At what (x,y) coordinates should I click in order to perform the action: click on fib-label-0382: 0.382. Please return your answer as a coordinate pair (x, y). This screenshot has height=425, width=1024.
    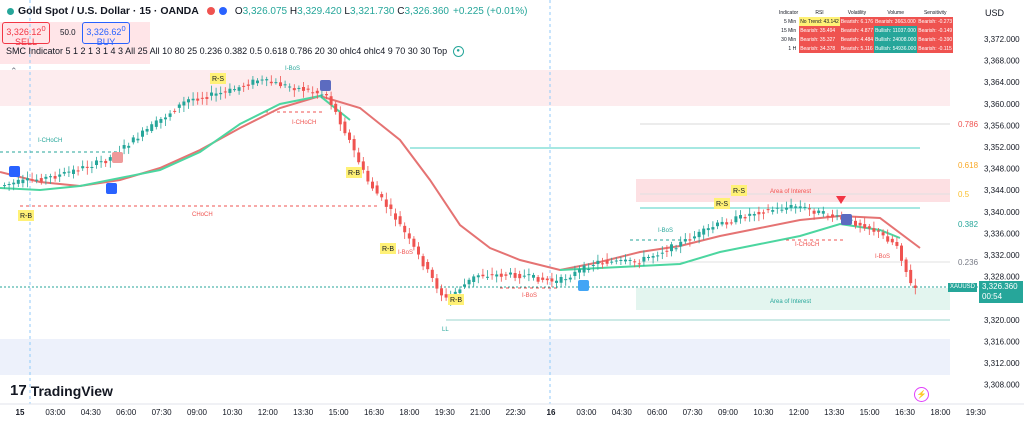
    Looking at the image, I should click on (968, 224).